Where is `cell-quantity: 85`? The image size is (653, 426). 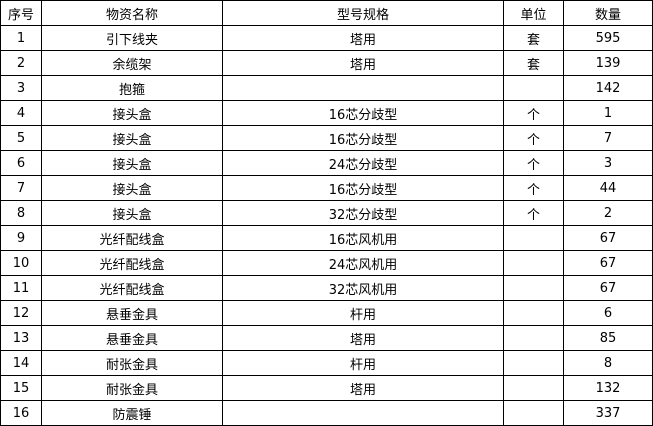
cell-quantity: 85 is located at coordinates (608, 338).